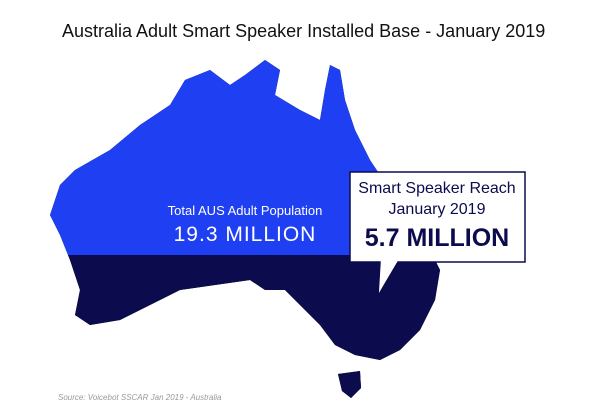 The height and width of the screenshot is (416, 600). What do you see at coordinates (245, 210) in the screenshot?
I see `population-label: Total AUS Adult Population` at bounding box center [245, 210].